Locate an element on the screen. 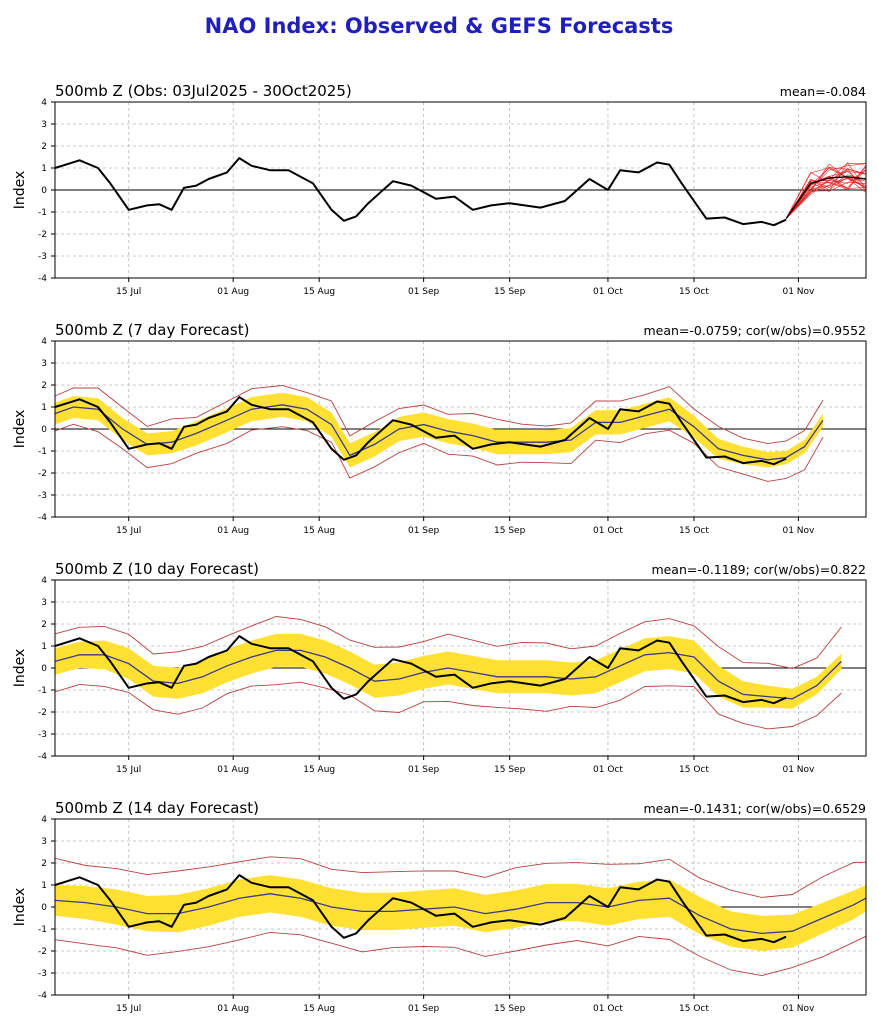 The height and width of the screenshot is (1024, 878). panel-title: 500mb Z (14 day Forecast) is located at coordinates (157, 808).